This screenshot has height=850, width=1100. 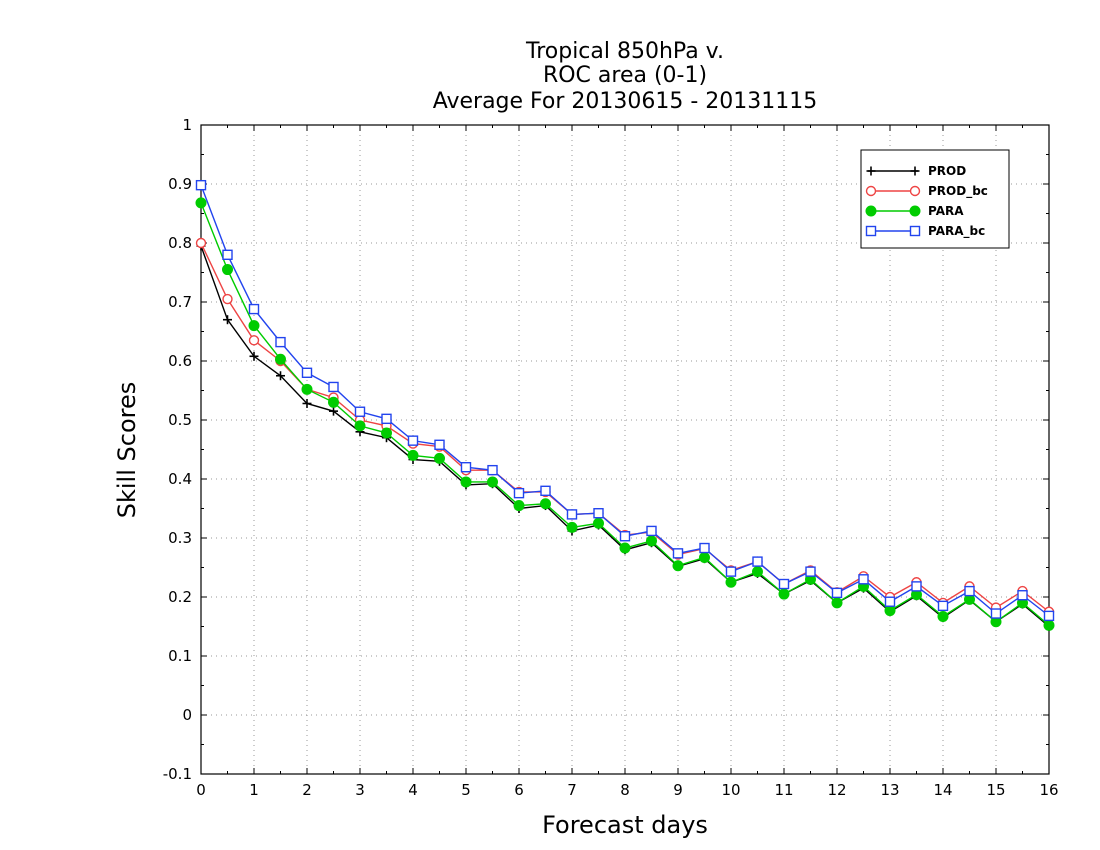 I want to click on y-tick-label: 0, so click(x=187, y=715).